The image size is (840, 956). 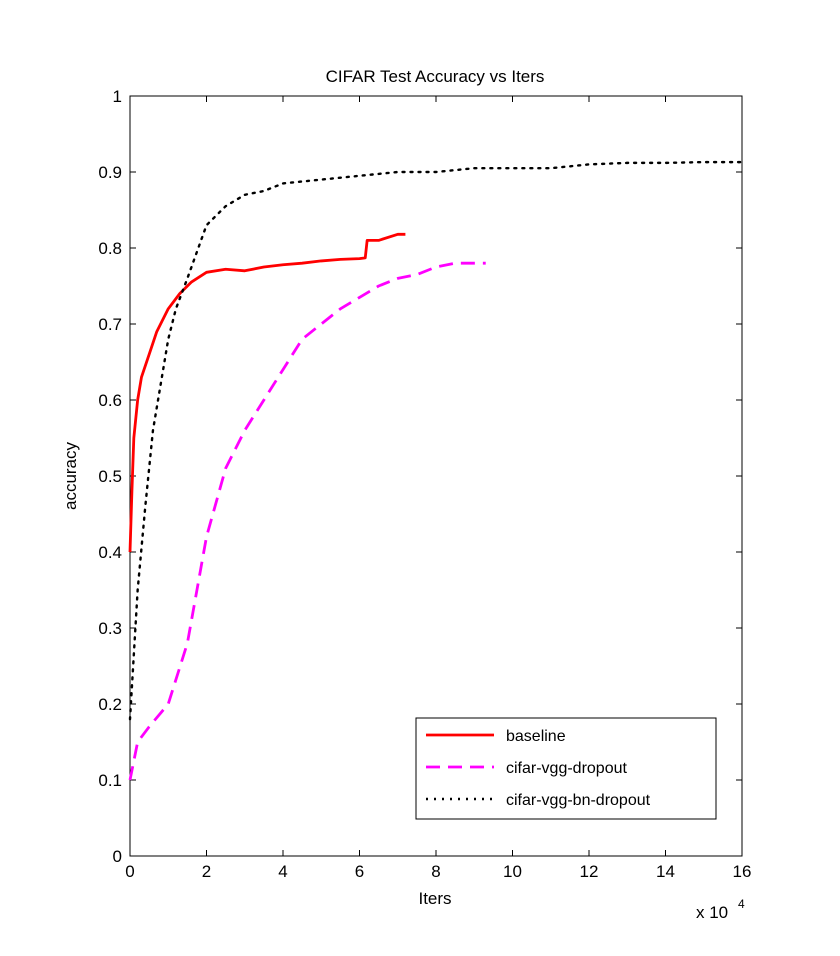 What do you see at coordinates (435, 871) in the screenshot?
I see `x-tick-label: 8` at bounding box center [435, 871].